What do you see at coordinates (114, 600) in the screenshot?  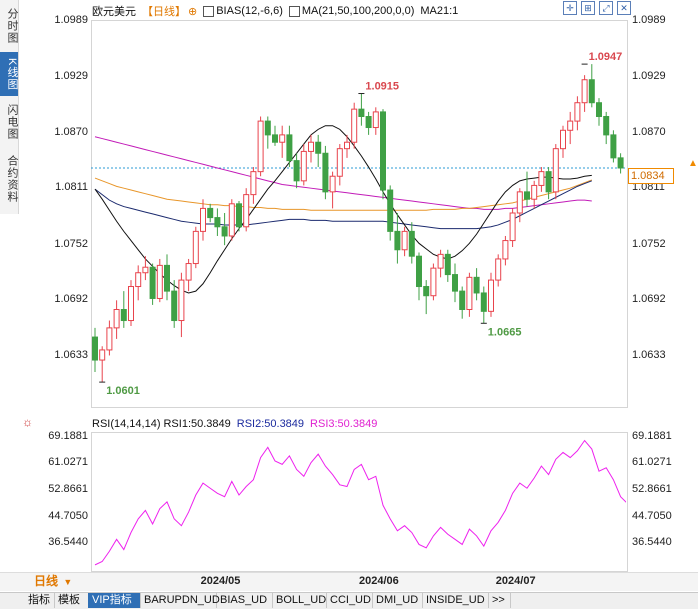 I see `indicator-tab: VIP指标` at bounding box center [114, 600].